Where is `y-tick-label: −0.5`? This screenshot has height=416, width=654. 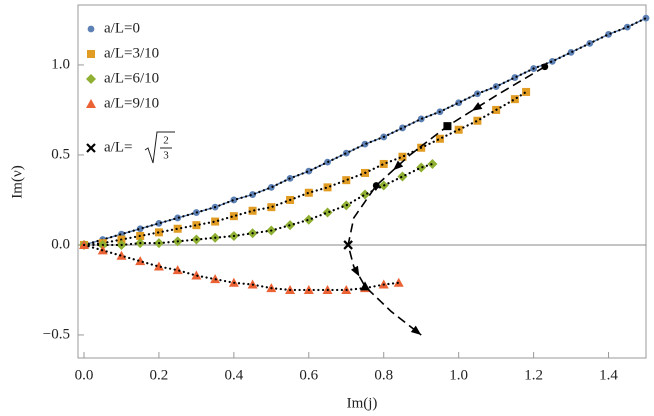
y-tick-label: −0.5 is located at coordinates (56, 334).